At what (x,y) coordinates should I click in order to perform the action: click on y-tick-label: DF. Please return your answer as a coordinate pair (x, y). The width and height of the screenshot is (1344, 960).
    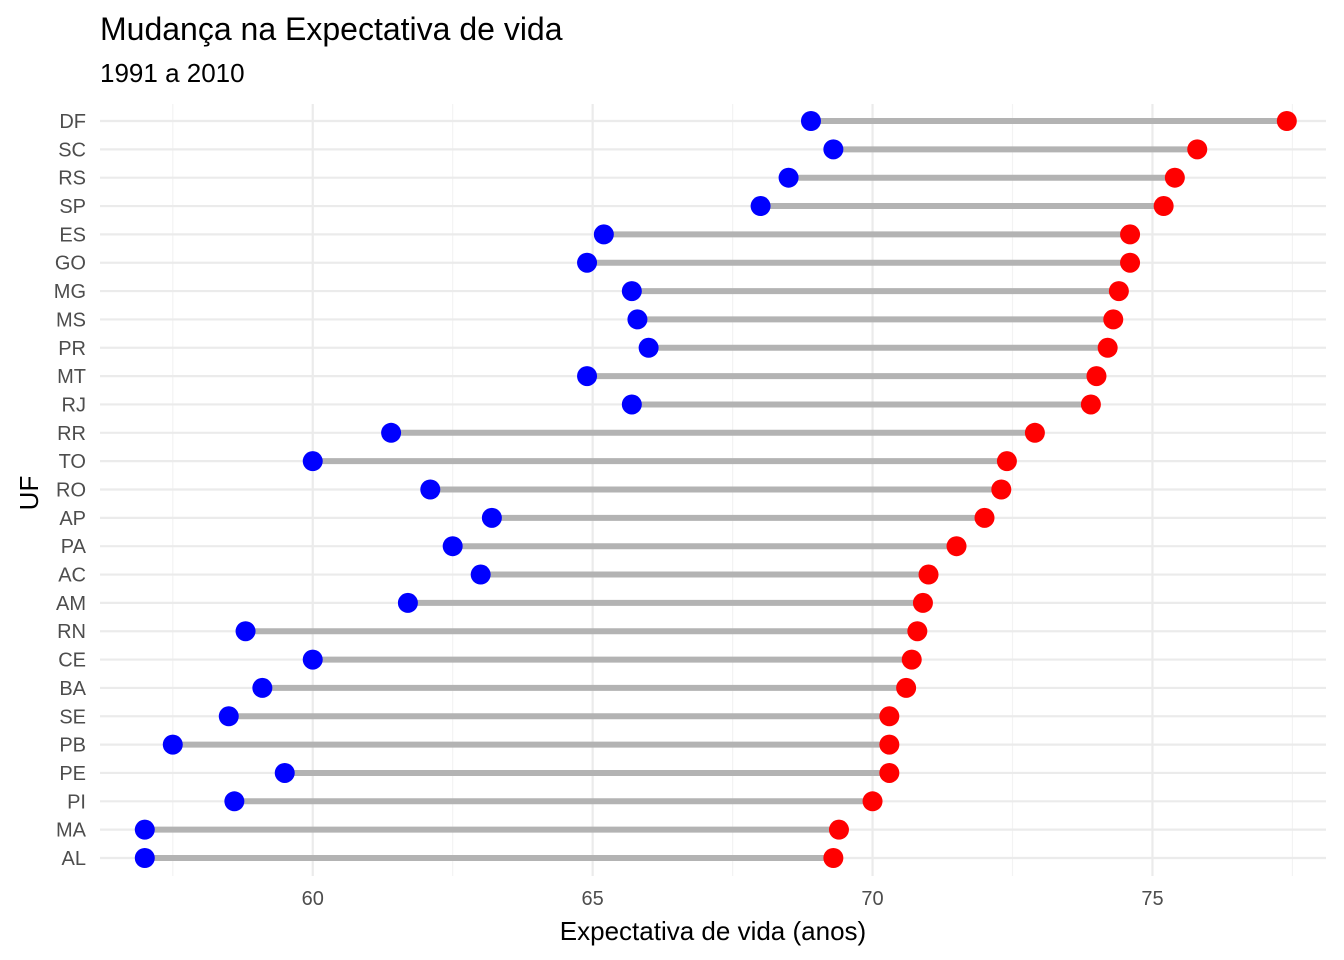
    Looking at the image, I should click on (72, 122).